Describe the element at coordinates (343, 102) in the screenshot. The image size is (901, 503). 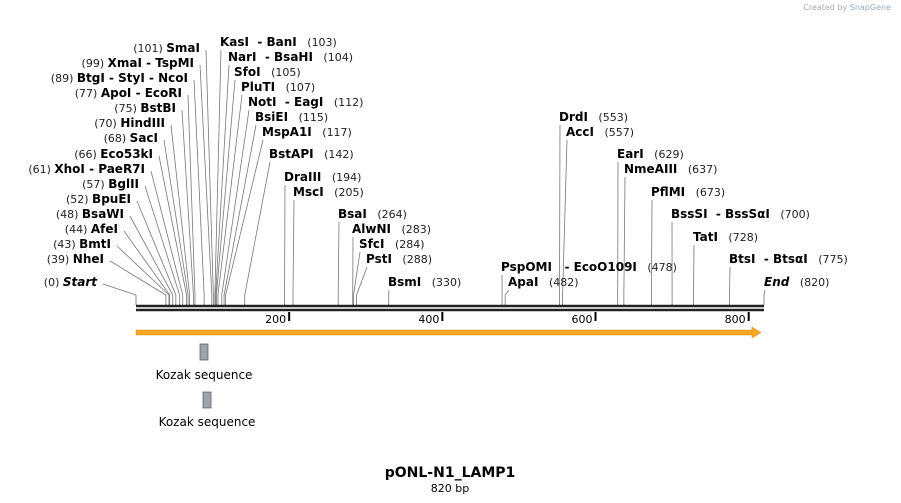
I see `site-position: (112)` at that location.